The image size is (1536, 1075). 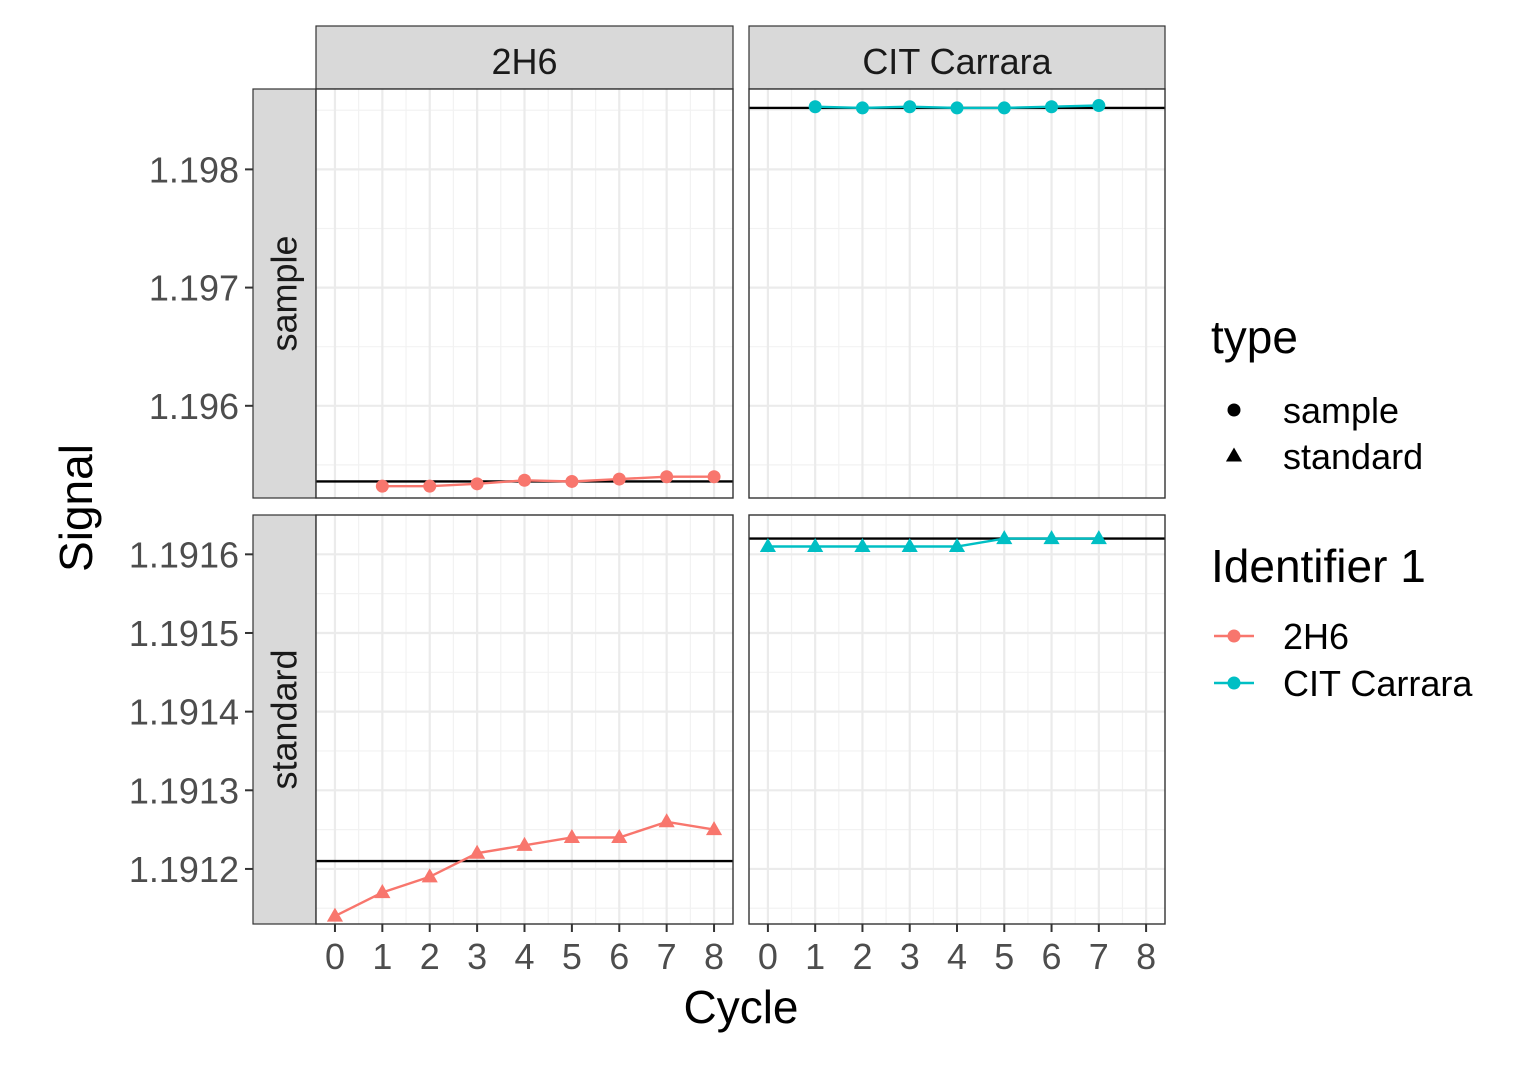 What do you see at coordinates (194, 169) in the screenshot?
I see `y-tick-label: 1.198` at bounding box center [194, 169].